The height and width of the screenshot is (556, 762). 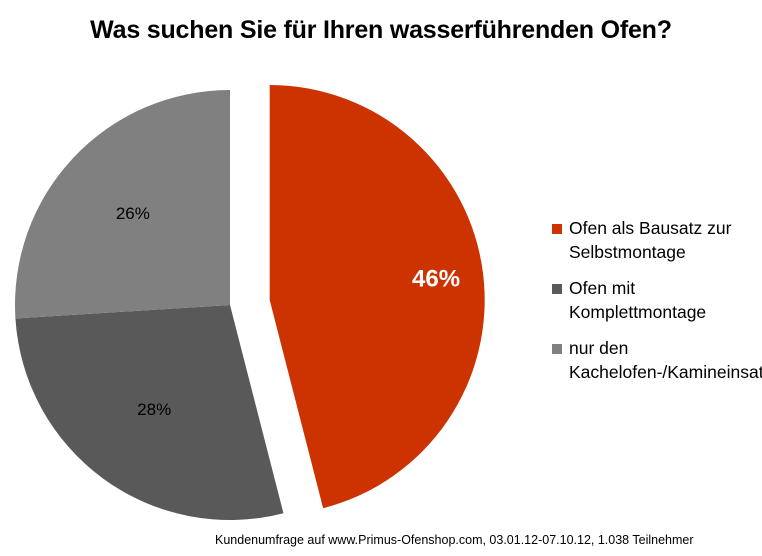 I want to click on slice-label-2: 26%, so click(x=133, y=213).